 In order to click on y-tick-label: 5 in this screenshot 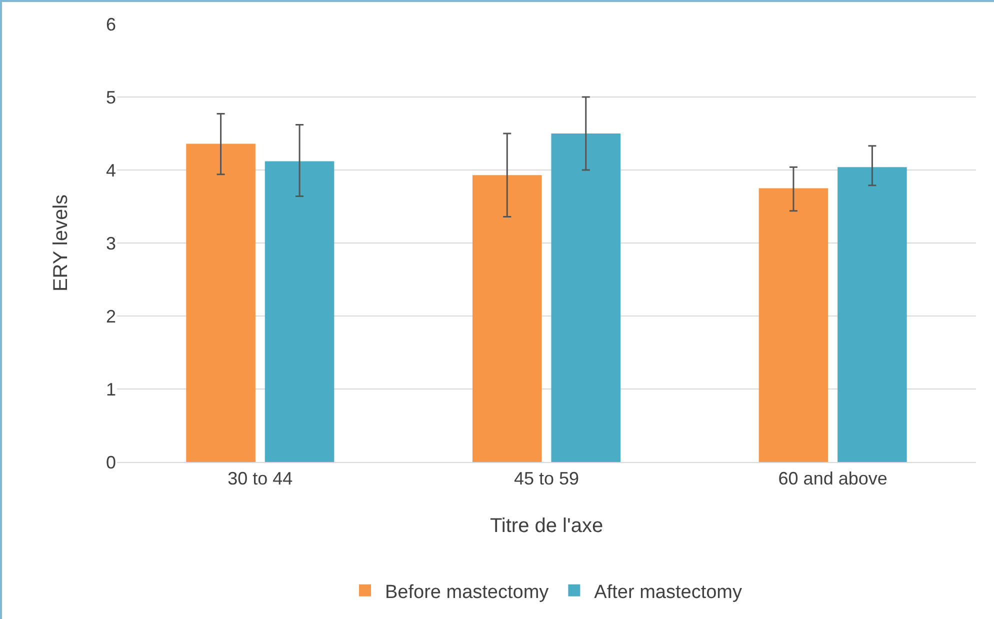, I will do `click(111, 97)`.